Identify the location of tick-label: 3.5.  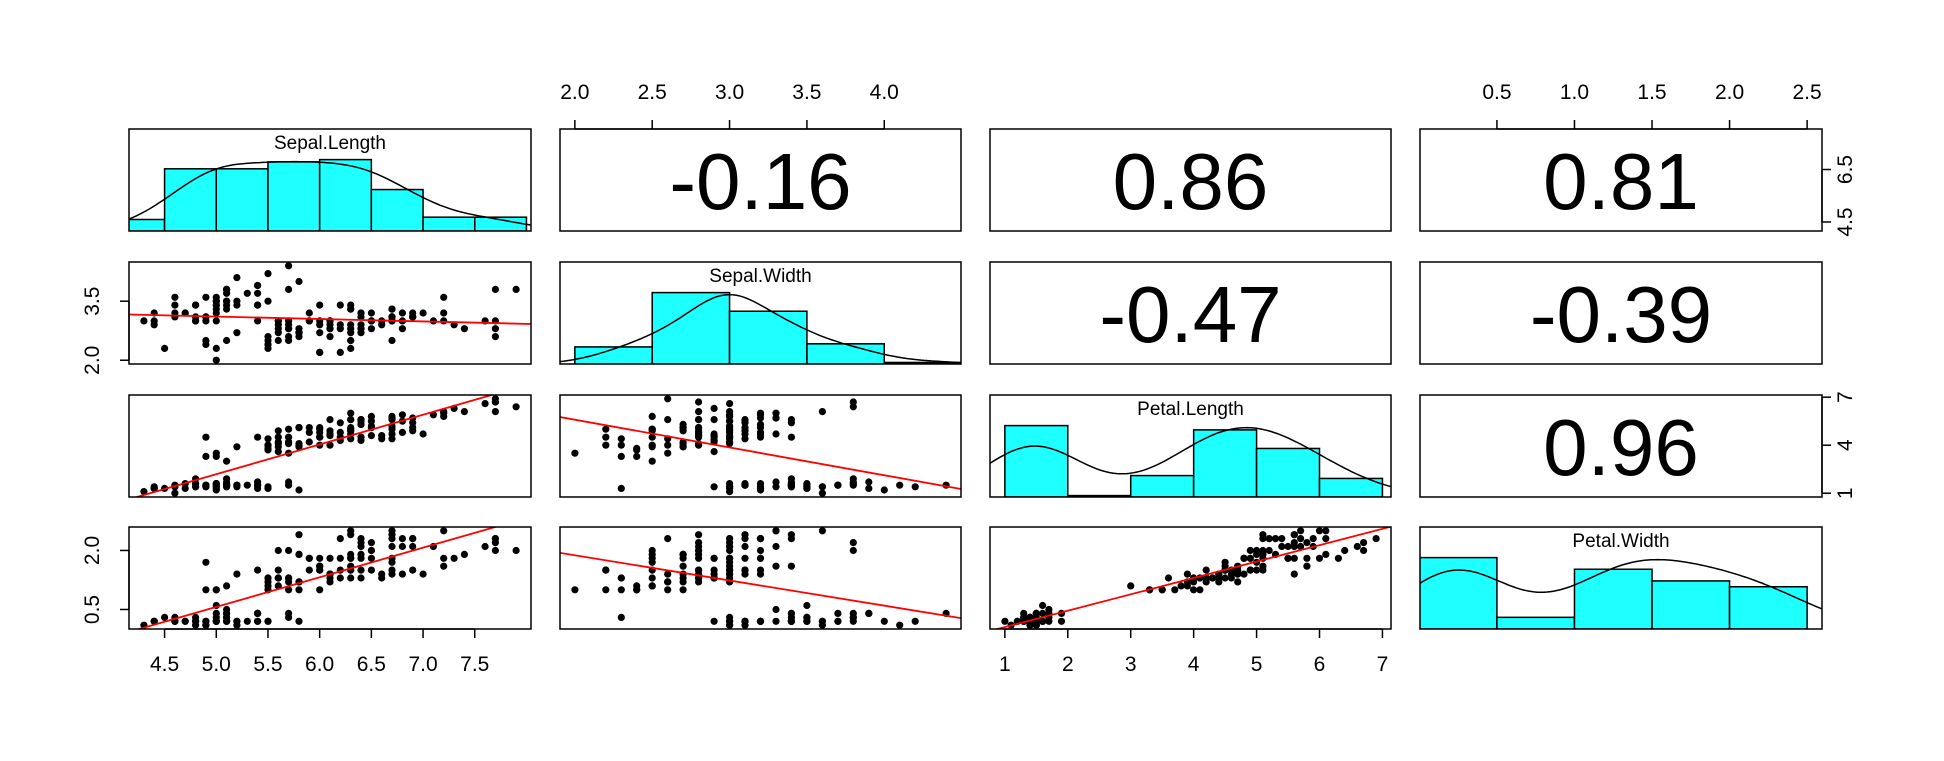
(92, 301).